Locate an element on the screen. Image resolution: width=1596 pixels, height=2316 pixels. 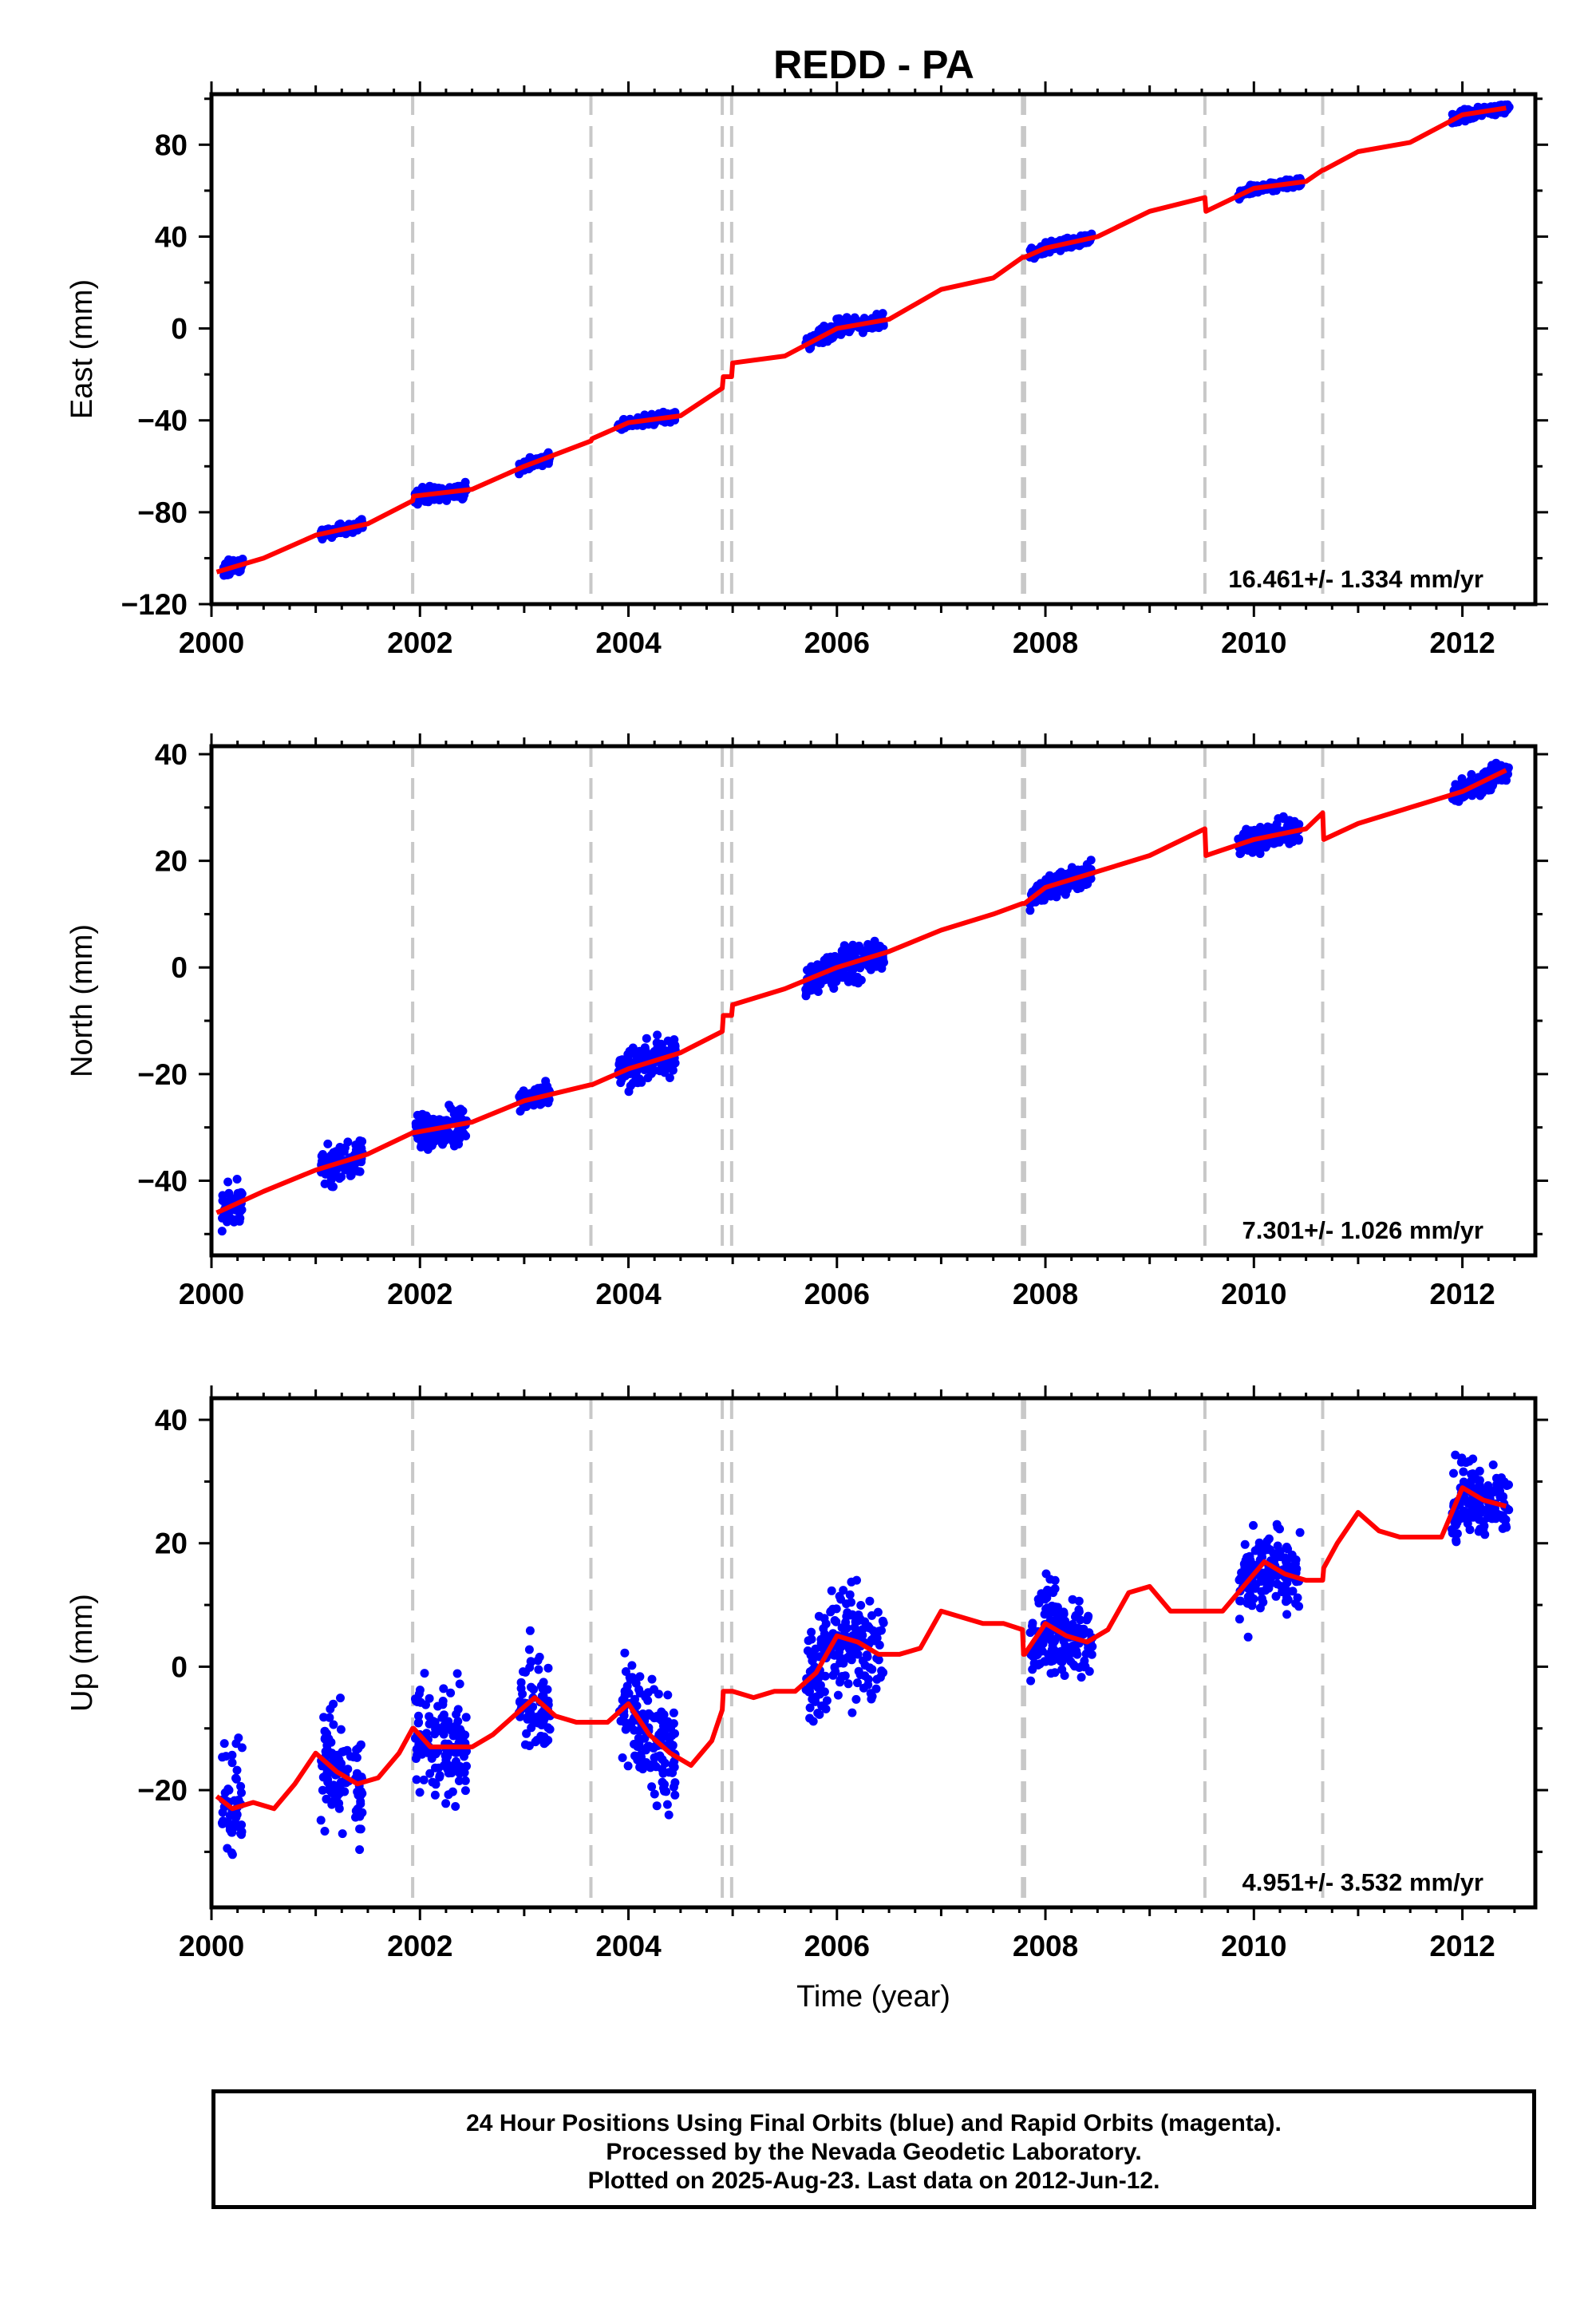
offset-lines is located at coordinates (868, 1653).